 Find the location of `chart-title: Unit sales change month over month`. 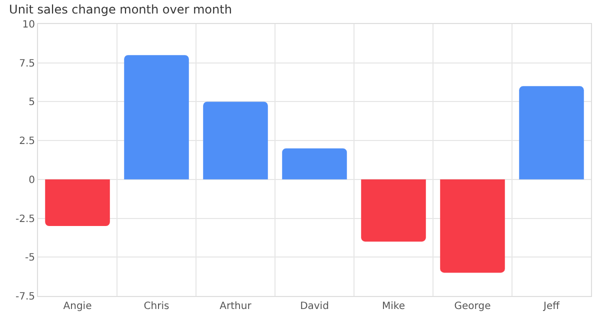

chart-title: Unit sales change month over month is located at coordinates (120, 9).